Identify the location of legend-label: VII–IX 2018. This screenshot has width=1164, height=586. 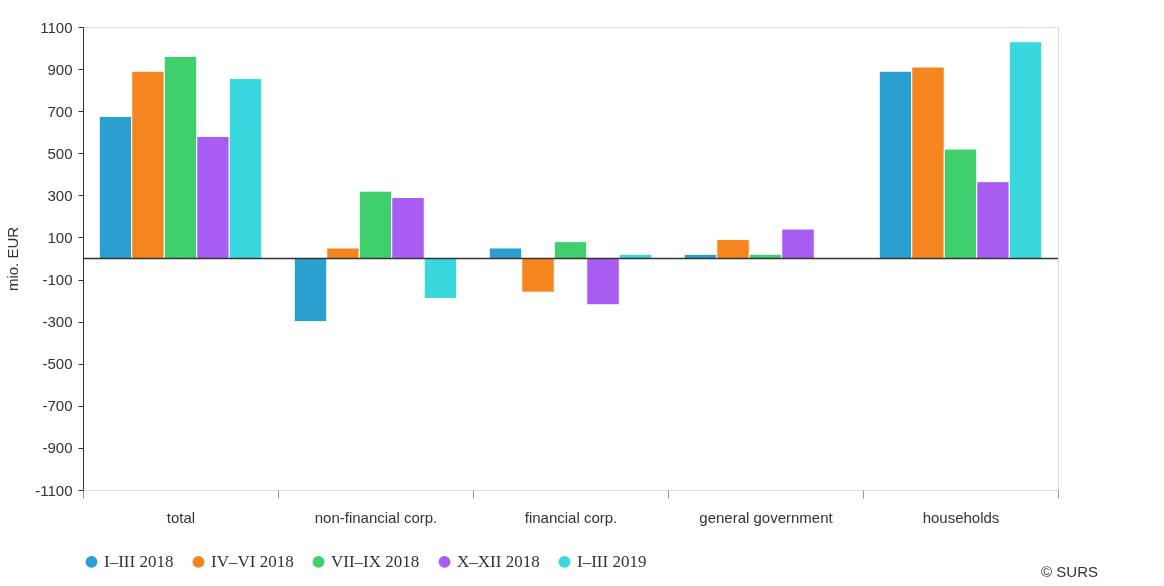
(375, 561).